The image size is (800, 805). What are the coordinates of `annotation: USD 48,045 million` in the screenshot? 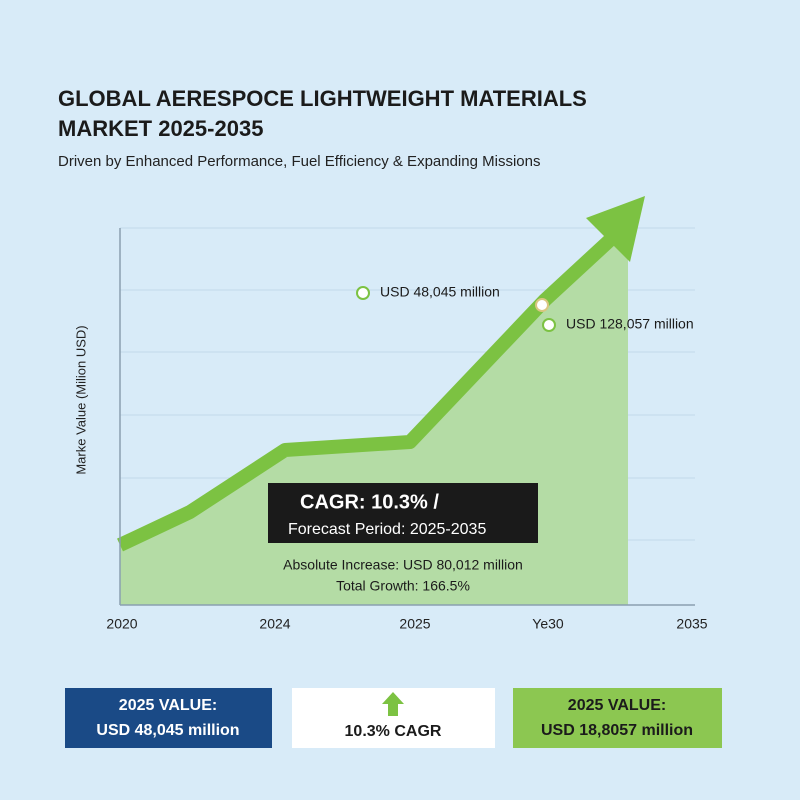 It's located at (440, 292).